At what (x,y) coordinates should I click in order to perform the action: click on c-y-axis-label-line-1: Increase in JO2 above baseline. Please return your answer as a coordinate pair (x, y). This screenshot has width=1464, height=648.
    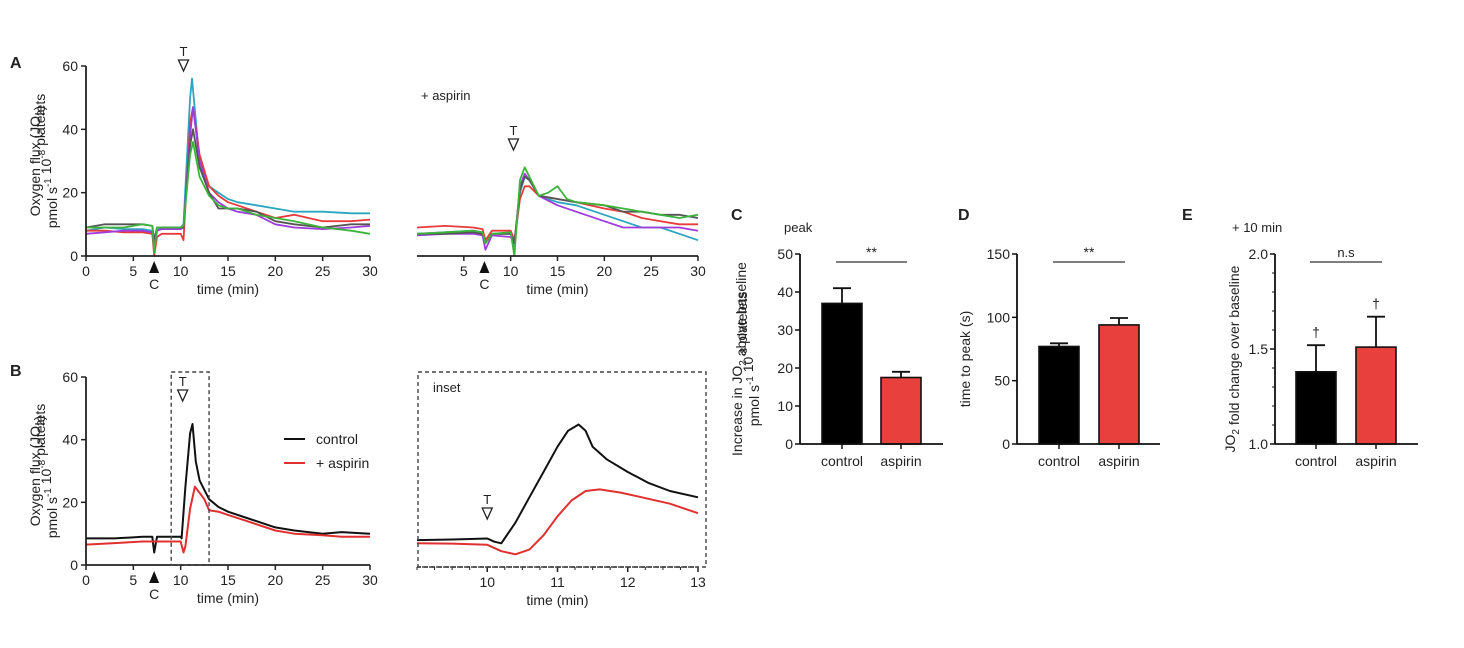
    Looking at the image, I should click on (739, 359).